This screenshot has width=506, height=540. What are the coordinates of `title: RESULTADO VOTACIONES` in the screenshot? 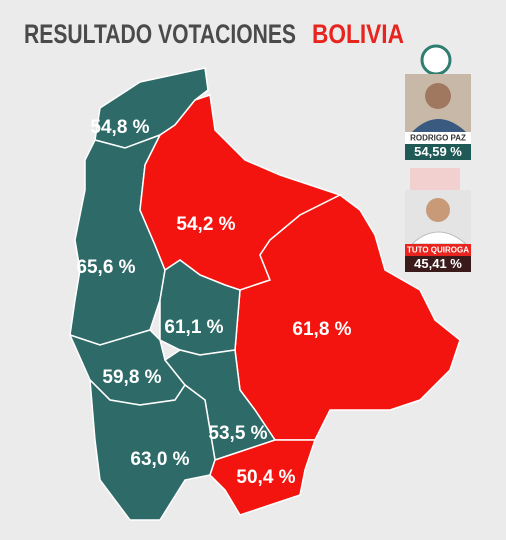 It's located at (160, 34).